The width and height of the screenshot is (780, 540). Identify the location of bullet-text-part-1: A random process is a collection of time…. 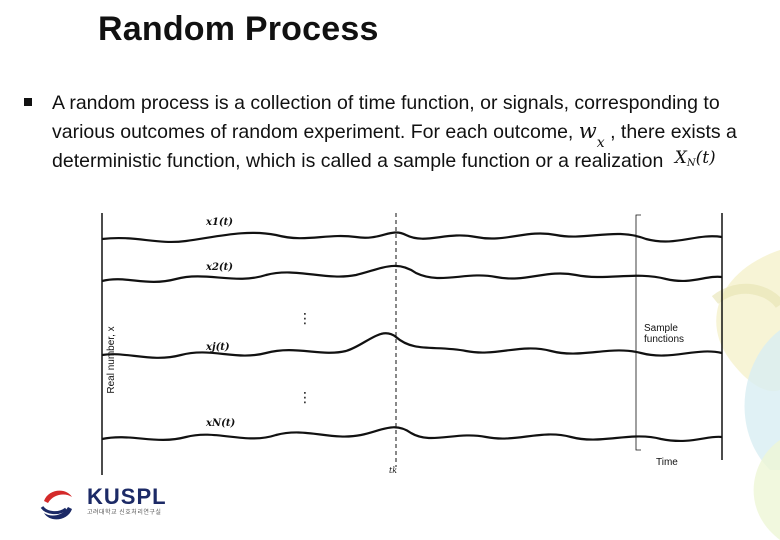
(386, 117).